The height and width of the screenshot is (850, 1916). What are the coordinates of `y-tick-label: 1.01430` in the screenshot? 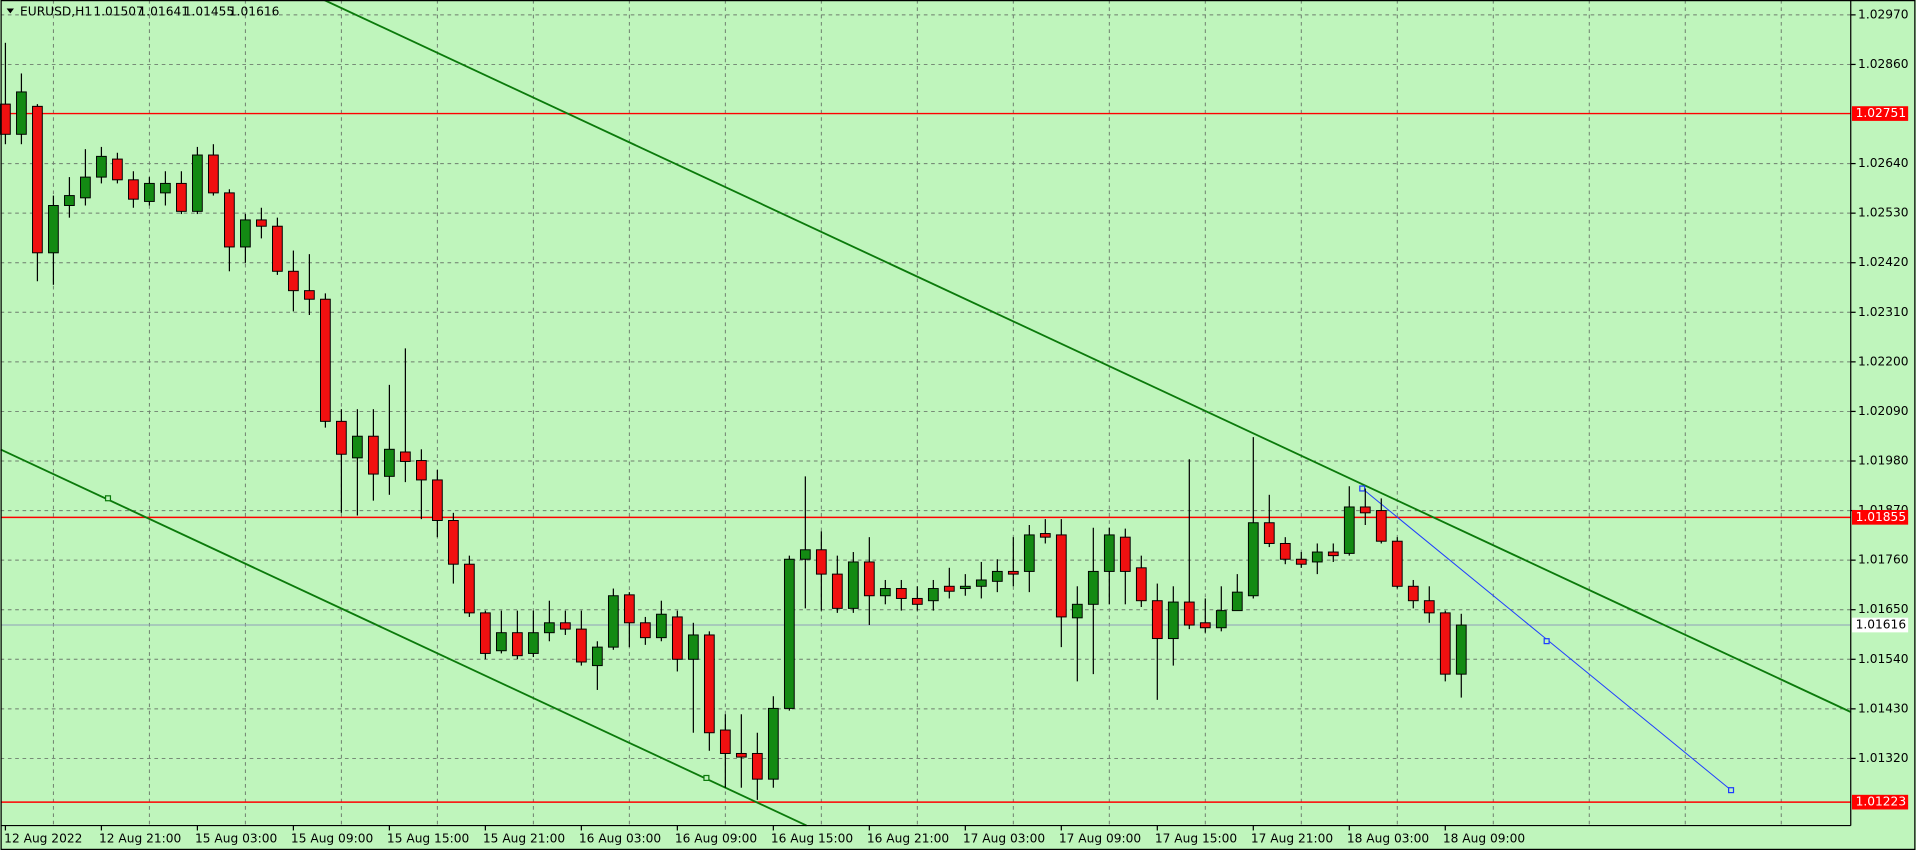 It's located at (1883, 708).